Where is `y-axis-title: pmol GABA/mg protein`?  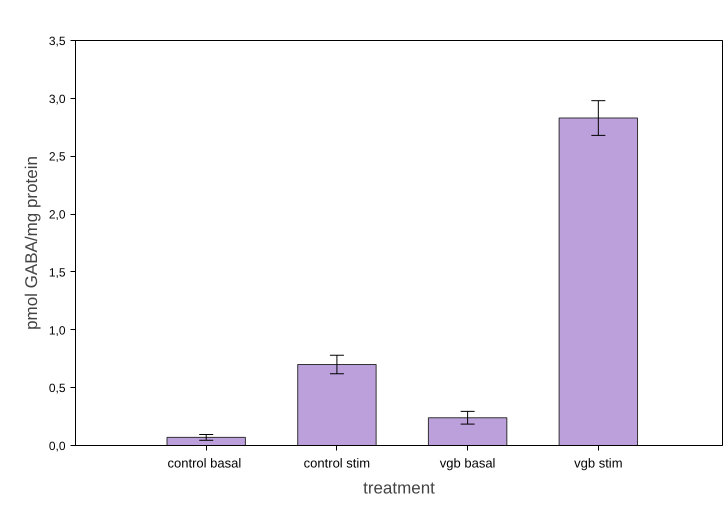 y-axis-title: pmol GABA/mg protein is located at coordinates (31, 243).